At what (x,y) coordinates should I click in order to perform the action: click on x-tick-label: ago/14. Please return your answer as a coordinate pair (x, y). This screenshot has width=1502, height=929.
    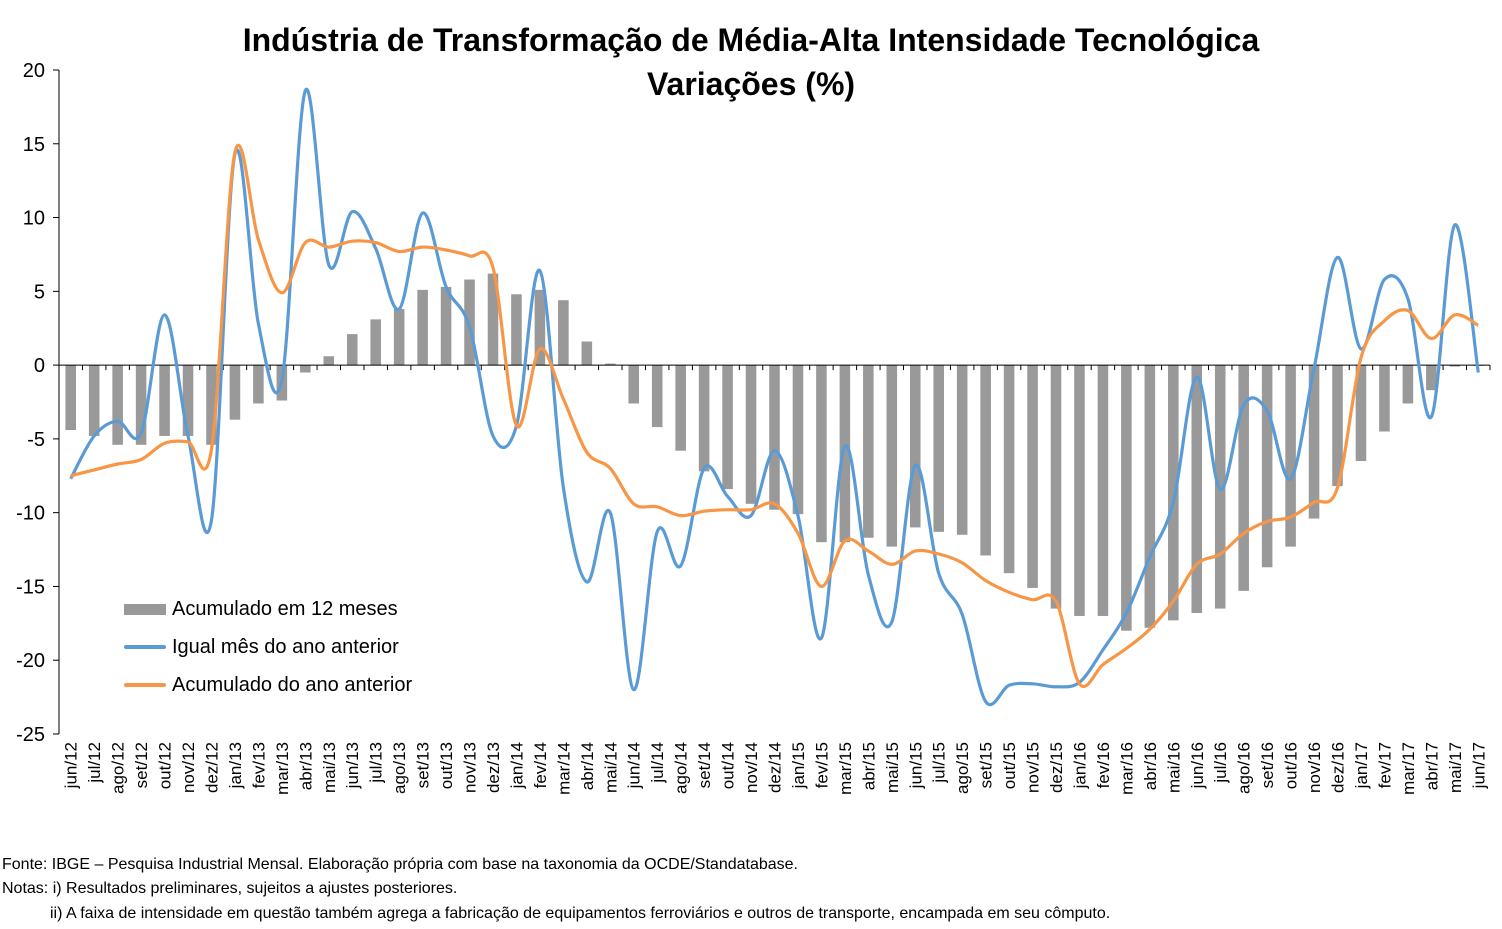
    Looking at the image, I should click on (681, 768).